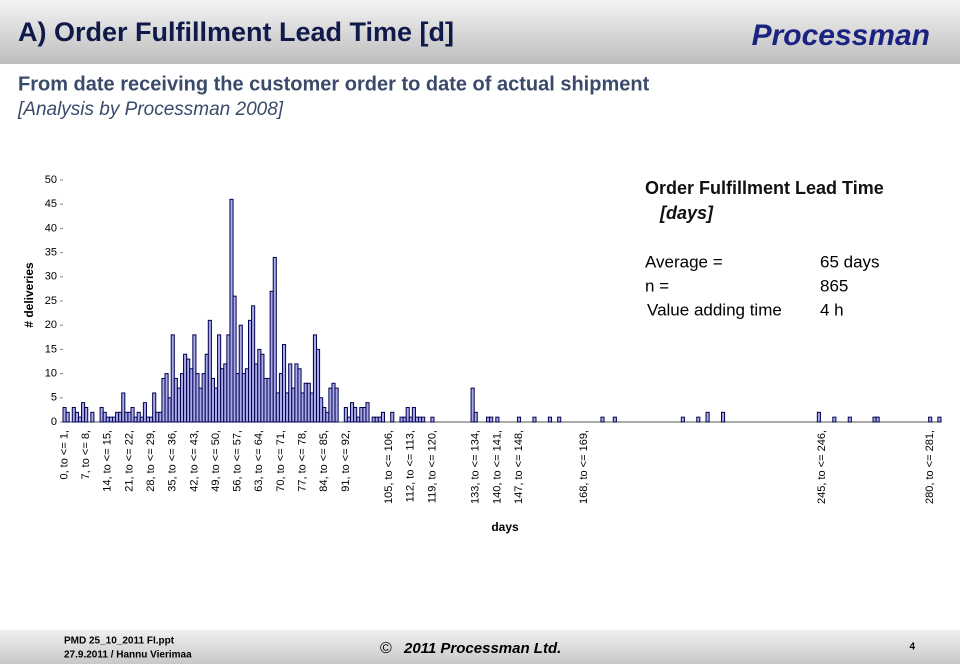  What do you see at coordinates (238, 461) in the screenshot?
I see `x-tick-label: 56, to <= 57,` at bounding box center [238, 461].